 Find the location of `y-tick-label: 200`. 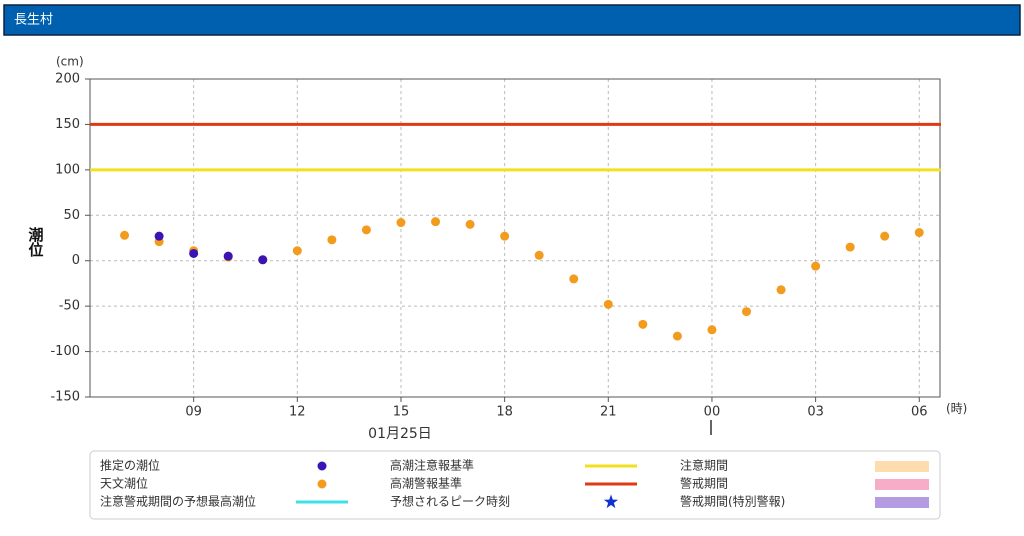

y-tick-label: 200 is located at coordinates (67, 79).